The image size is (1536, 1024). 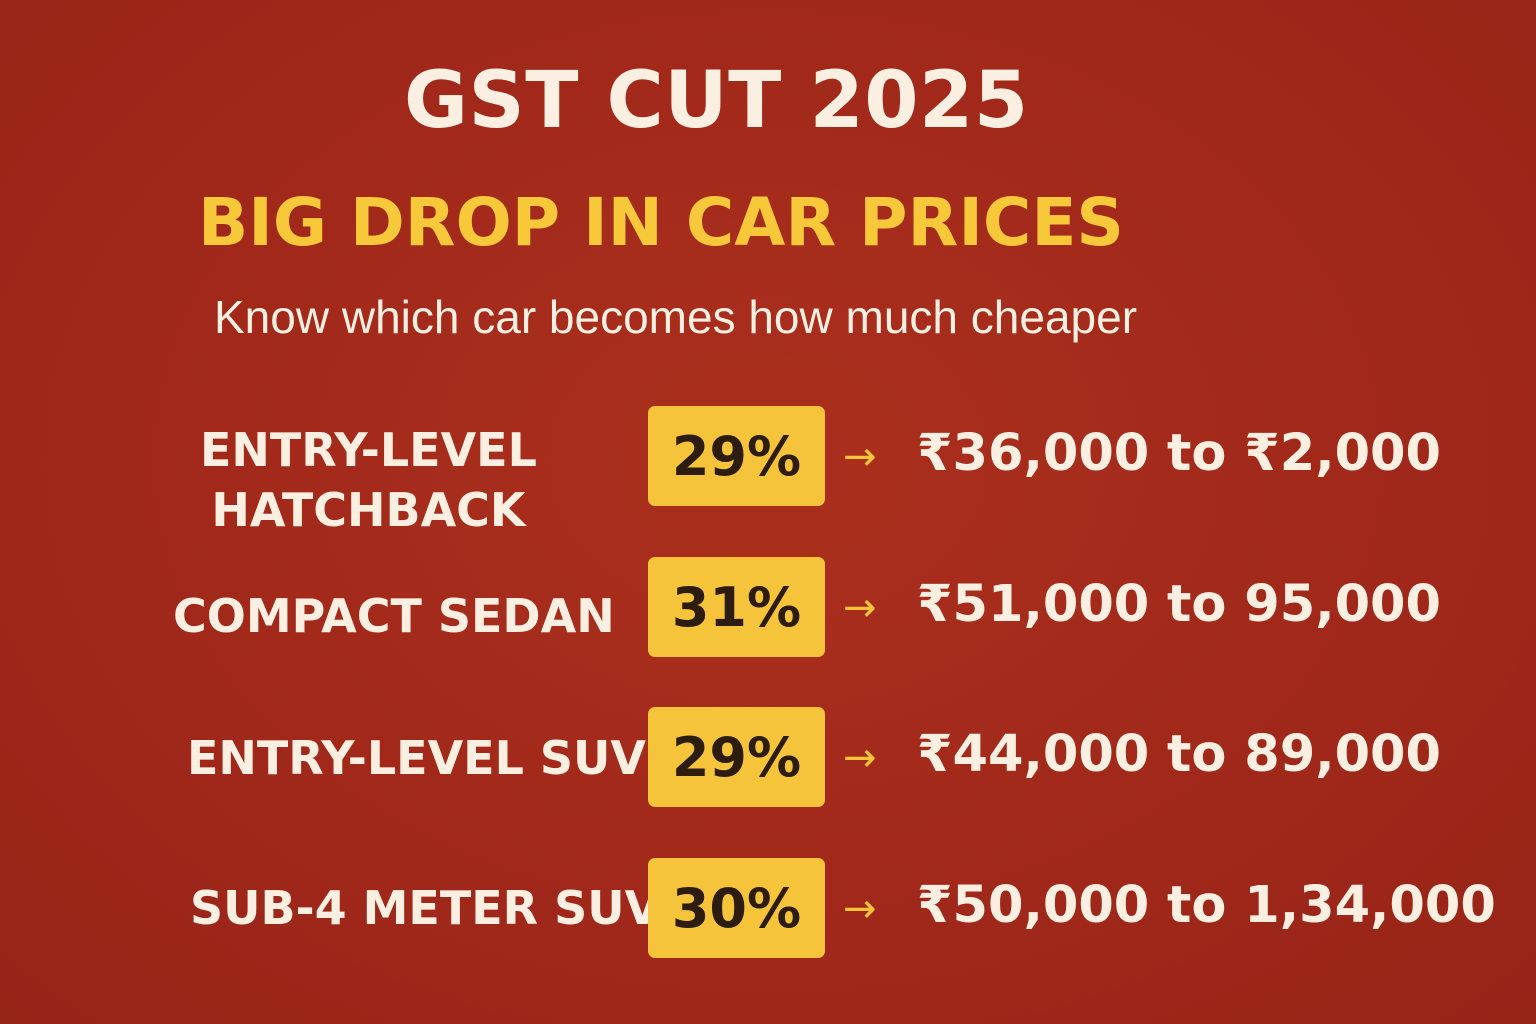 What do you see at coordinates (394, 616) in the screenshot?
I see `row-category-label: COMPACT SEDAN` at bounding box center [394, 616].